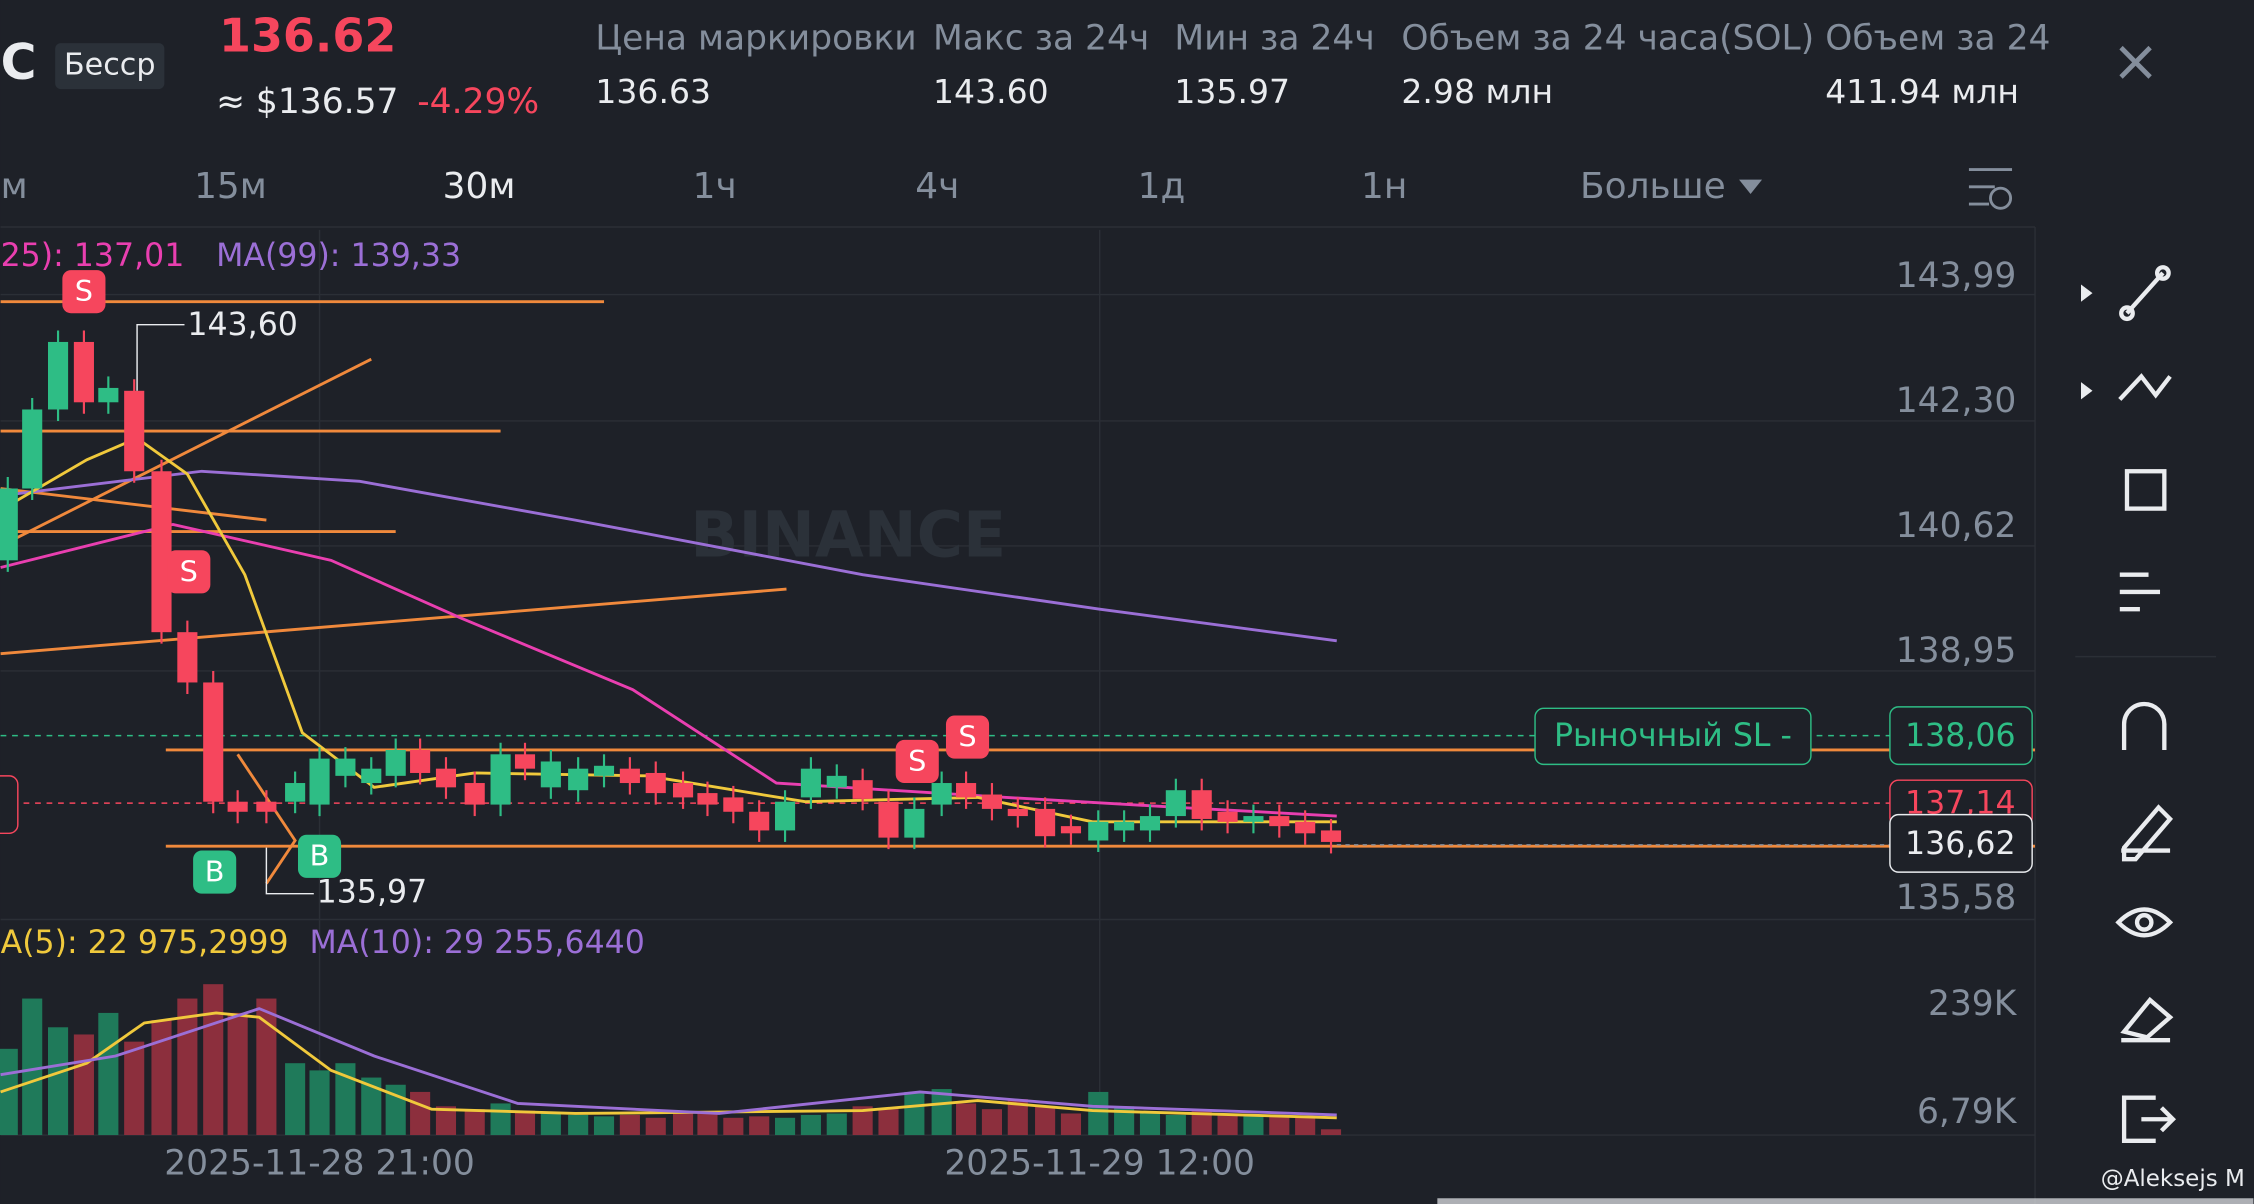  Describe the element at coordinates (1956, 587) in the screenshot. I see `price-axis: 143,99 142,30 140,62 138,95 135,58` at that location.